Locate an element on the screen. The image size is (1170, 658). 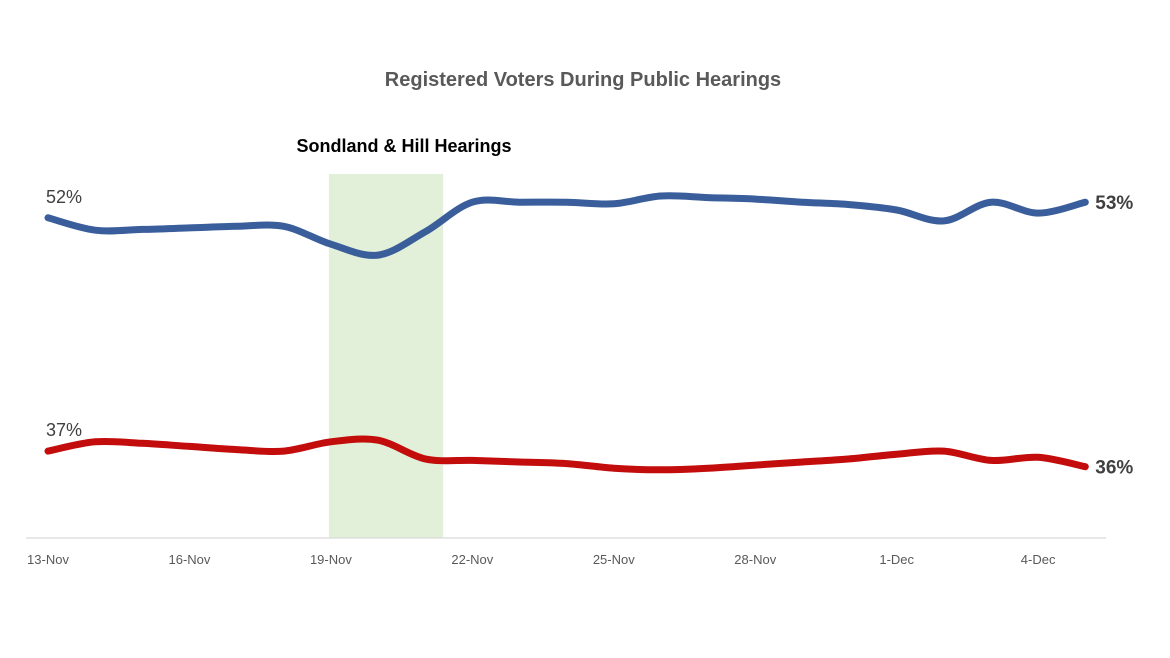
x-tick-label: 28-Nov is located at coordinates (755, 559).